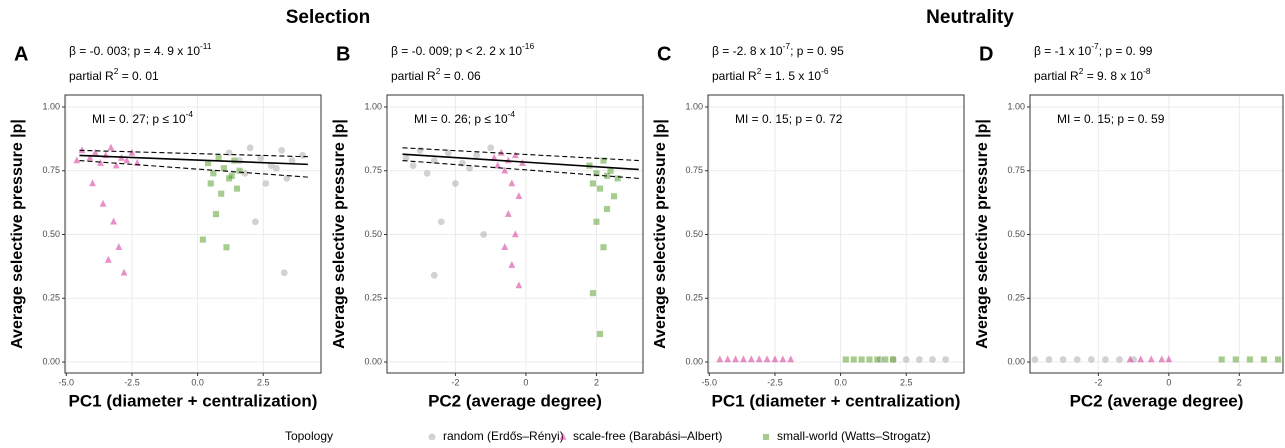  What do you see at coordinates (193, 153) in the screenshot?
I see `ci-upper` at bounding box center [193, 153].